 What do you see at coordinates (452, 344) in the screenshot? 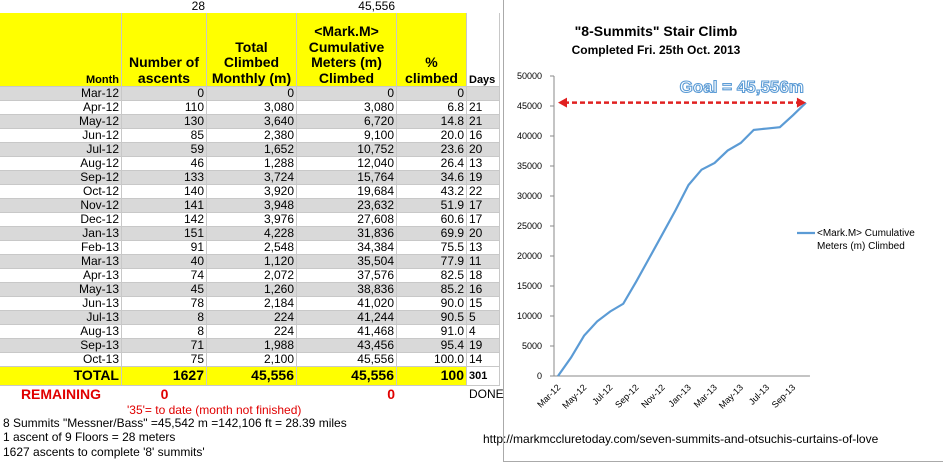
I see `cell-text: 95.4` at bounding box center [452, 344].